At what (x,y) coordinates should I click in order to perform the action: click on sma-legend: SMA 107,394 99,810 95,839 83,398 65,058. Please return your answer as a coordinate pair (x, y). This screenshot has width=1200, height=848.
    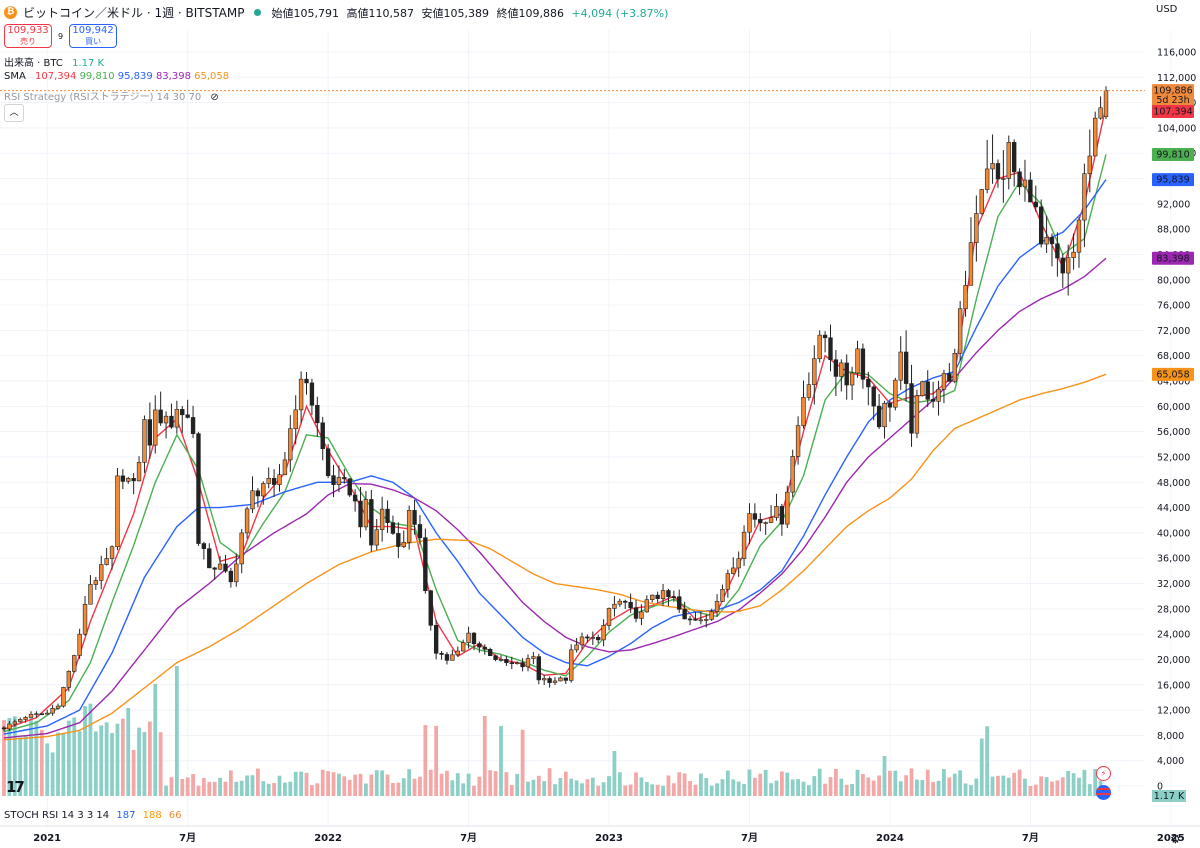
    Looking at the image, I should click on (116, 76).